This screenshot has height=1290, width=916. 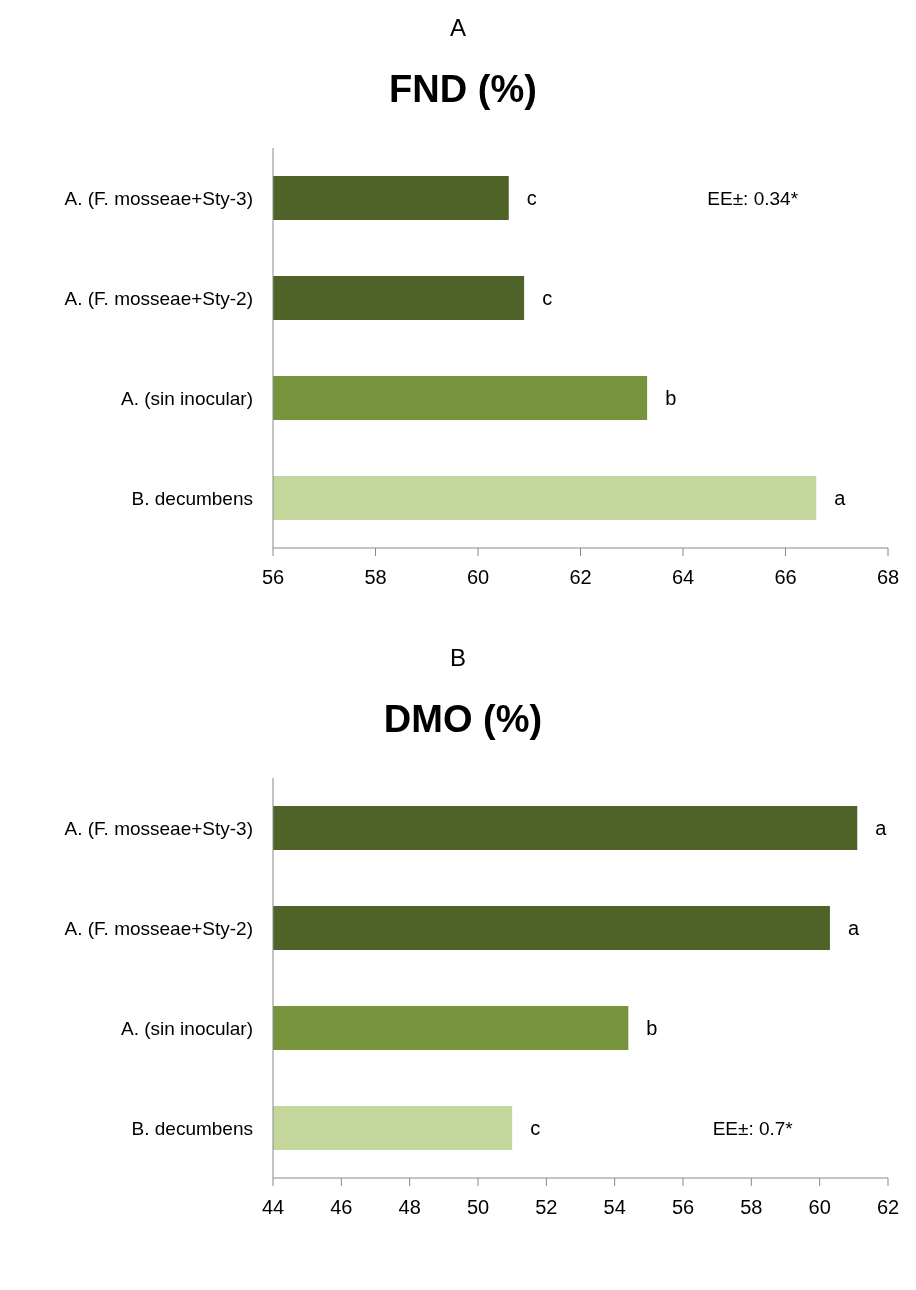 I want to click on text: A, so click(x=458, y=28).